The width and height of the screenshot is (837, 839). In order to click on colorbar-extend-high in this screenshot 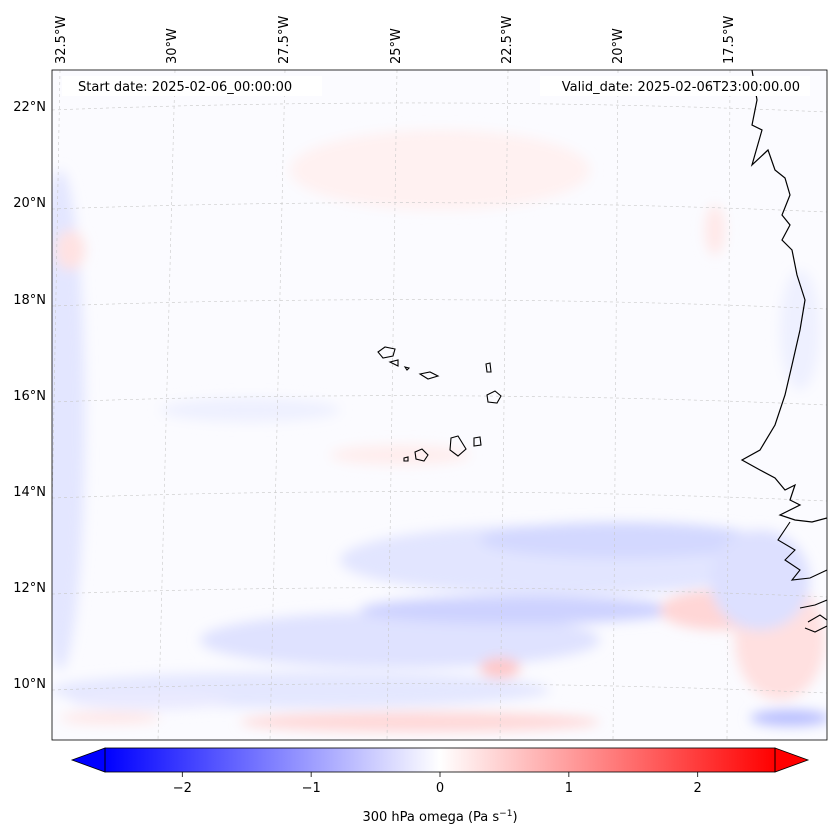, I will do `click(792, 760)`.